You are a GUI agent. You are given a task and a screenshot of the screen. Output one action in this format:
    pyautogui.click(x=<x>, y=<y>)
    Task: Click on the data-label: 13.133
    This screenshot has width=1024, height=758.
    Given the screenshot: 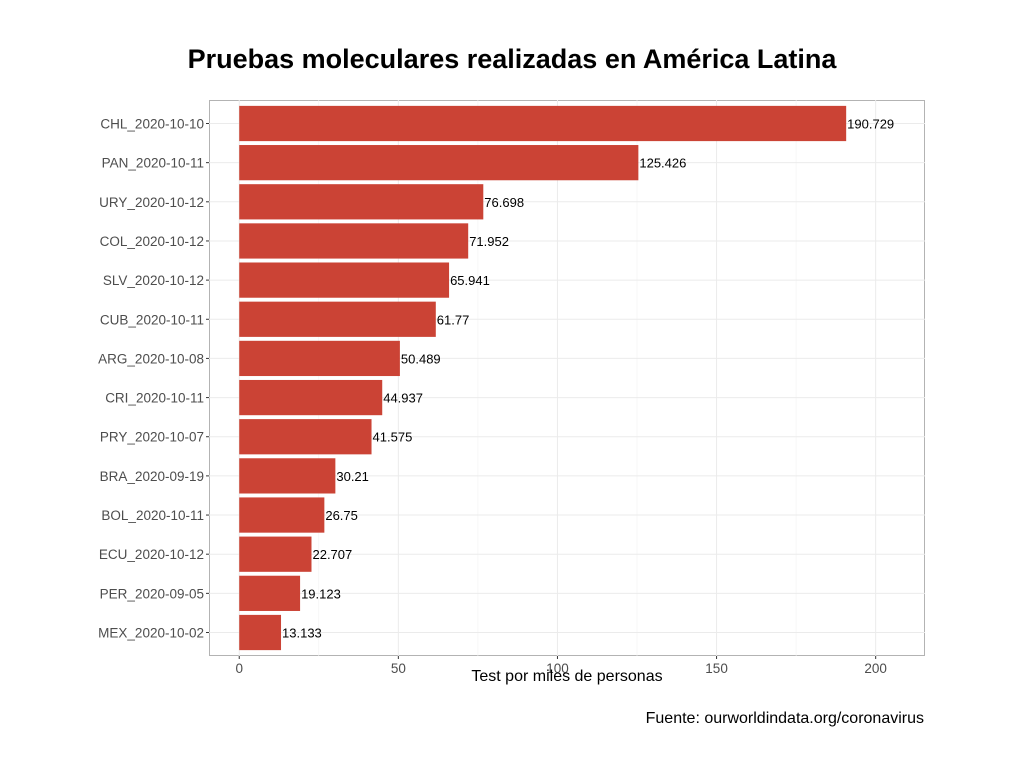 What is the action you would take?
    pyautogui.click(x=302, y=633)
    